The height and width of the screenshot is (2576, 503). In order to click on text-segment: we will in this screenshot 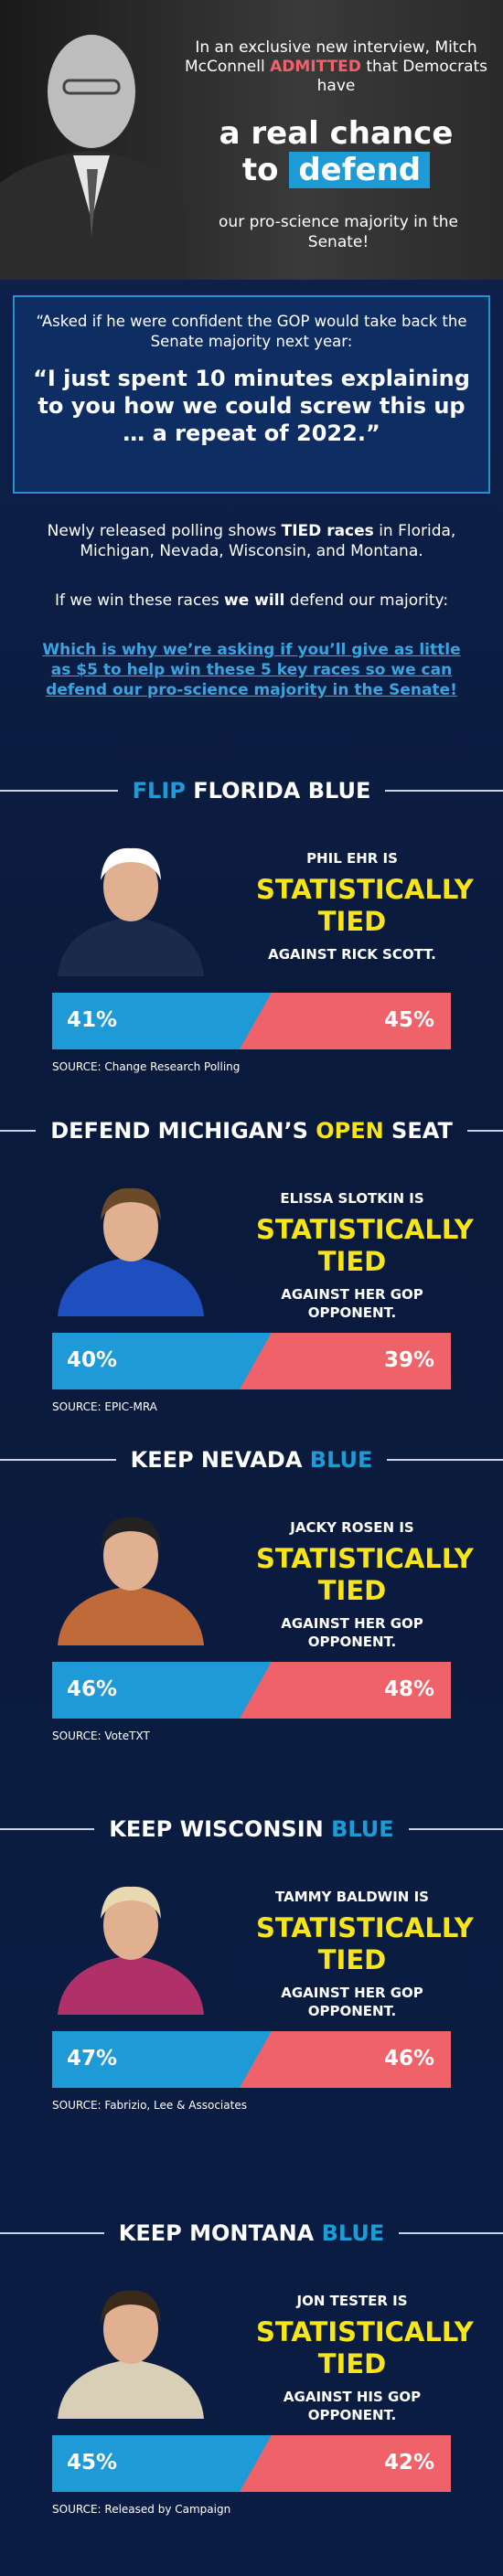, I will do `click(255, 600)`.